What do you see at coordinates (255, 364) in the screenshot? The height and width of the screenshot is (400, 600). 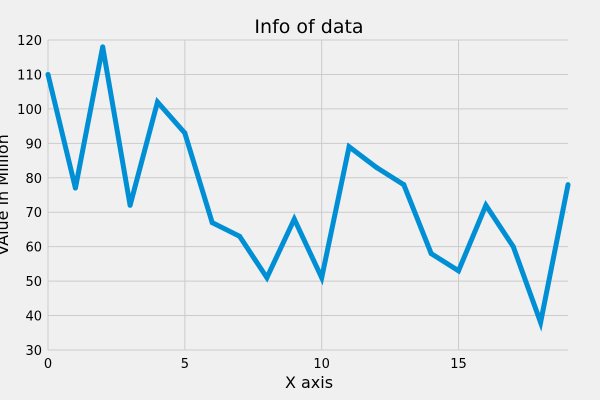 I see `x-ticks: 0 5 10 15` at bounding box center [255, 364].